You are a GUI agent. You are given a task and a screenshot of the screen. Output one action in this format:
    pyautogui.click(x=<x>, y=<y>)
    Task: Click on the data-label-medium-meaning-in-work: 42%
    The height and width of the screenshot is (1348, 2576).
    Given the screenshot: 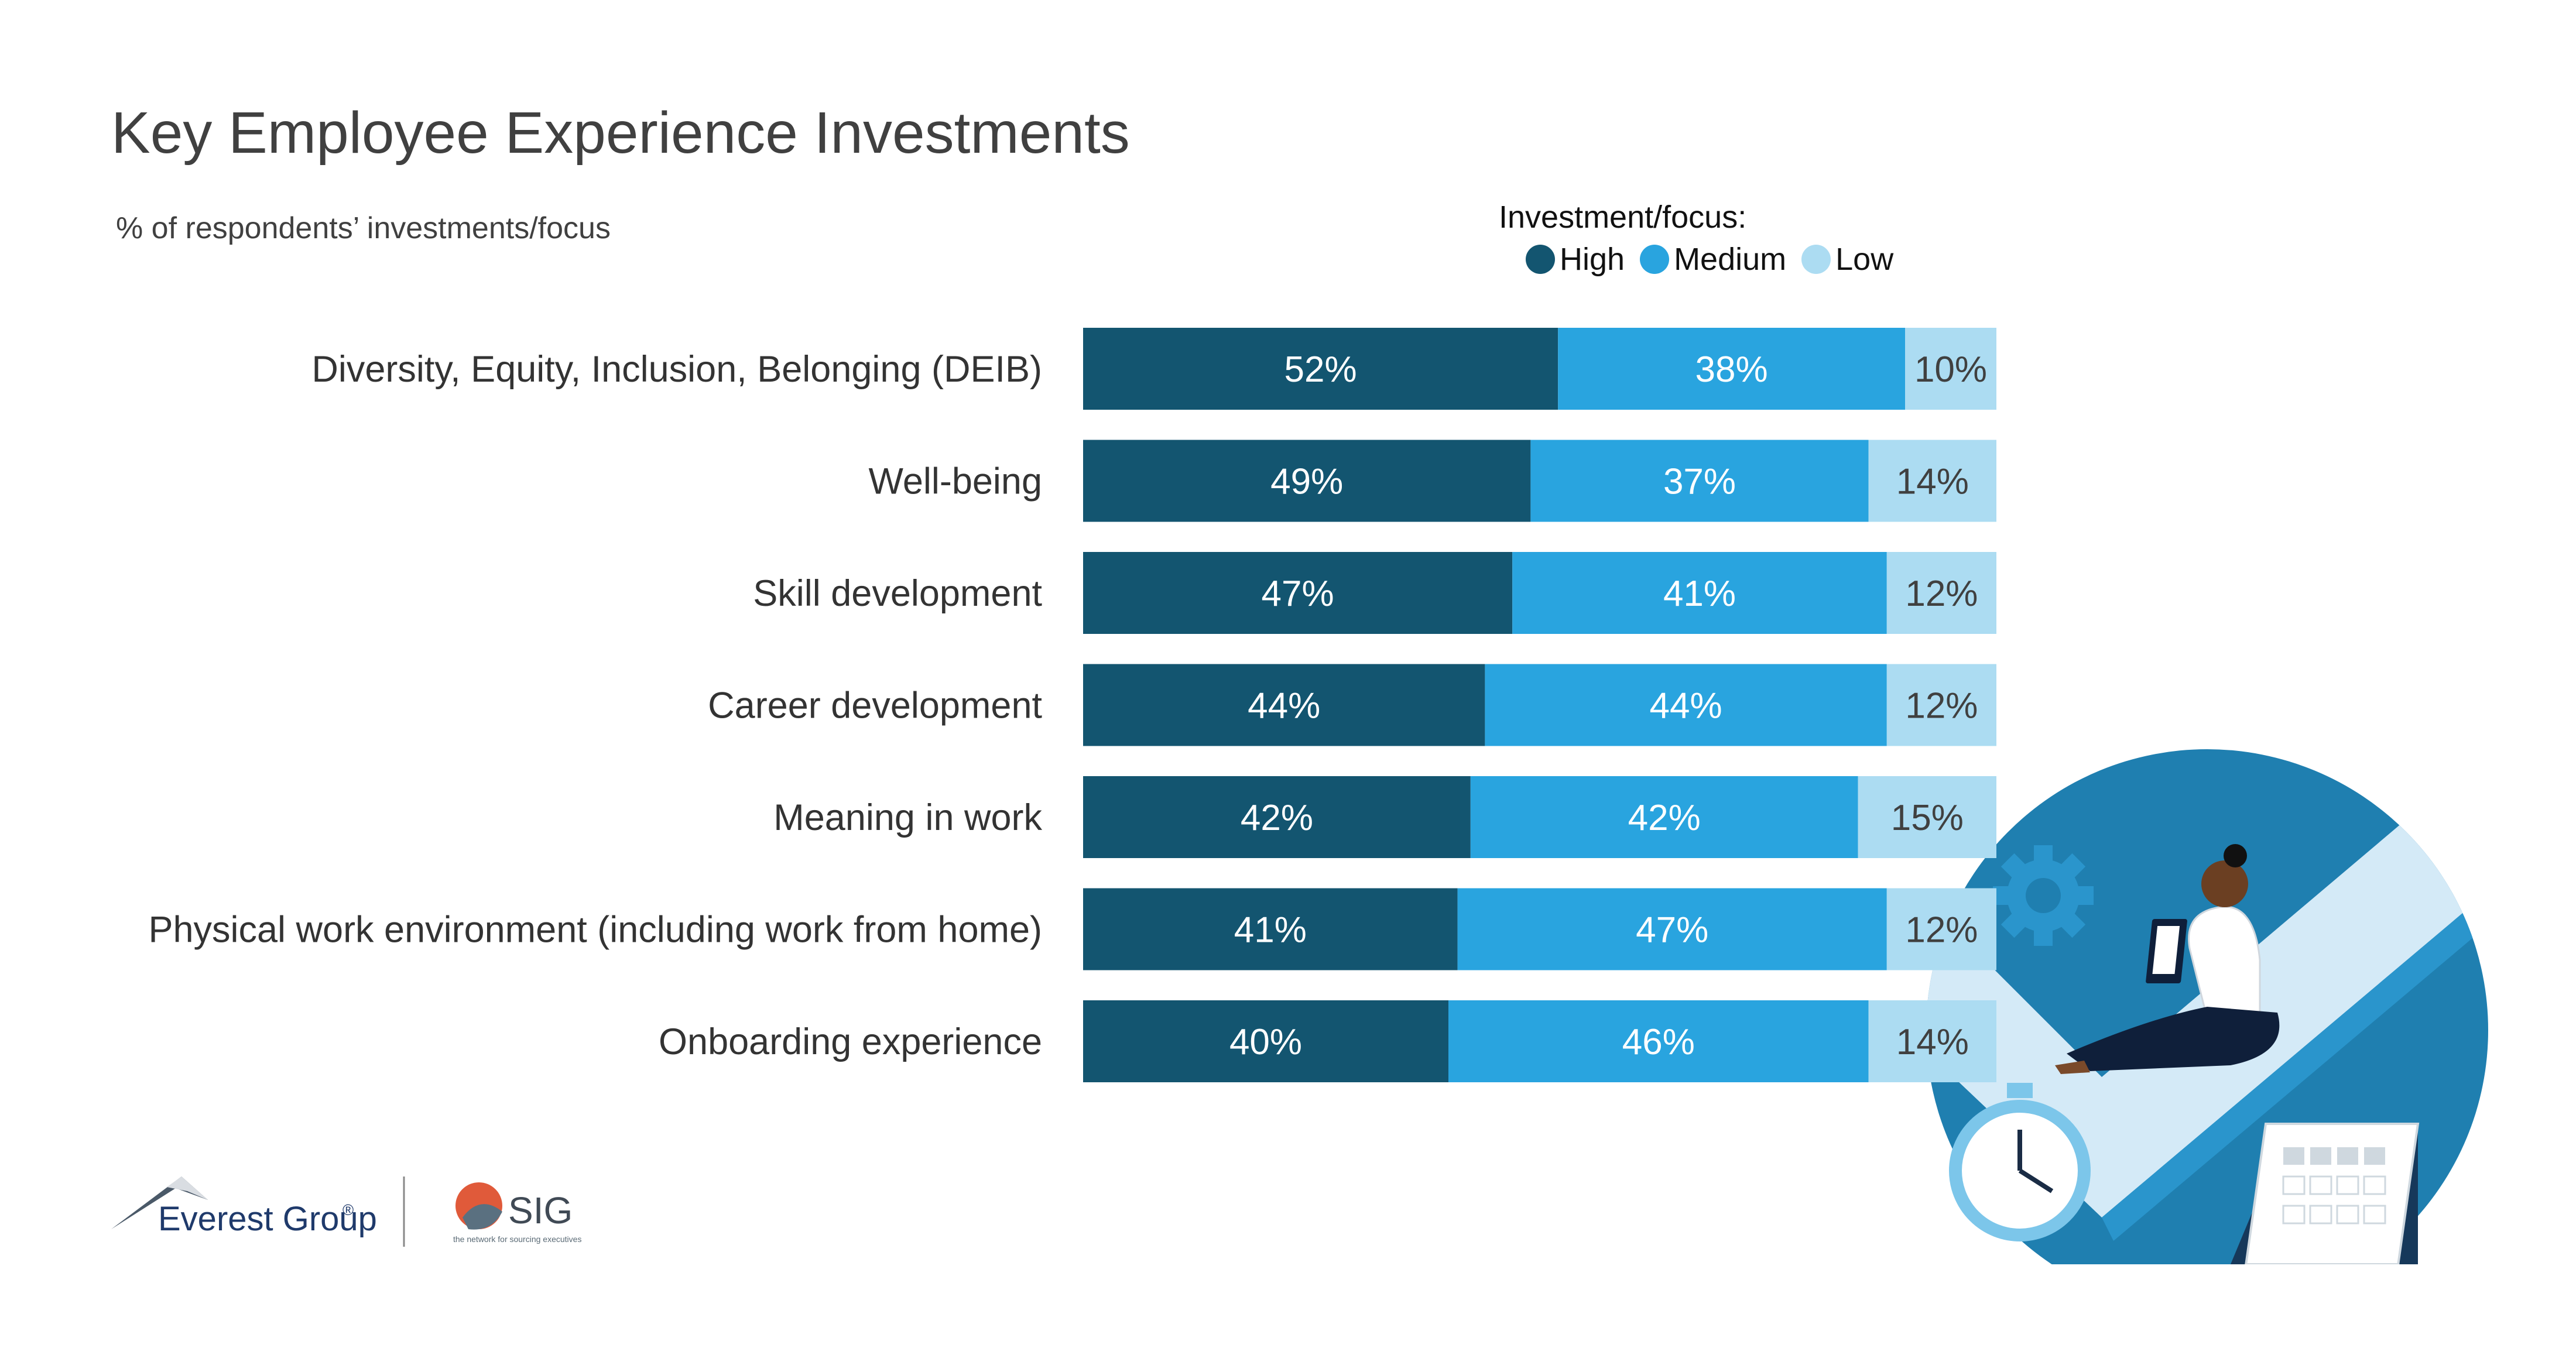 What is the action you would take?
    pyautogui.click(x=1664, y=818)
    